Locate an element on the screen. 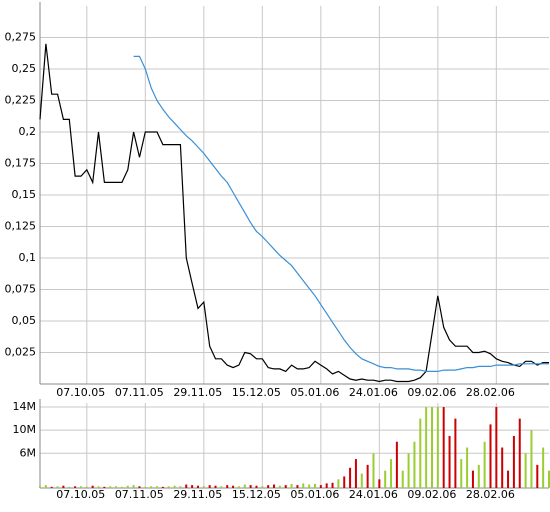  y-tick-label: 0,175 is located at coordinates (21, 163).